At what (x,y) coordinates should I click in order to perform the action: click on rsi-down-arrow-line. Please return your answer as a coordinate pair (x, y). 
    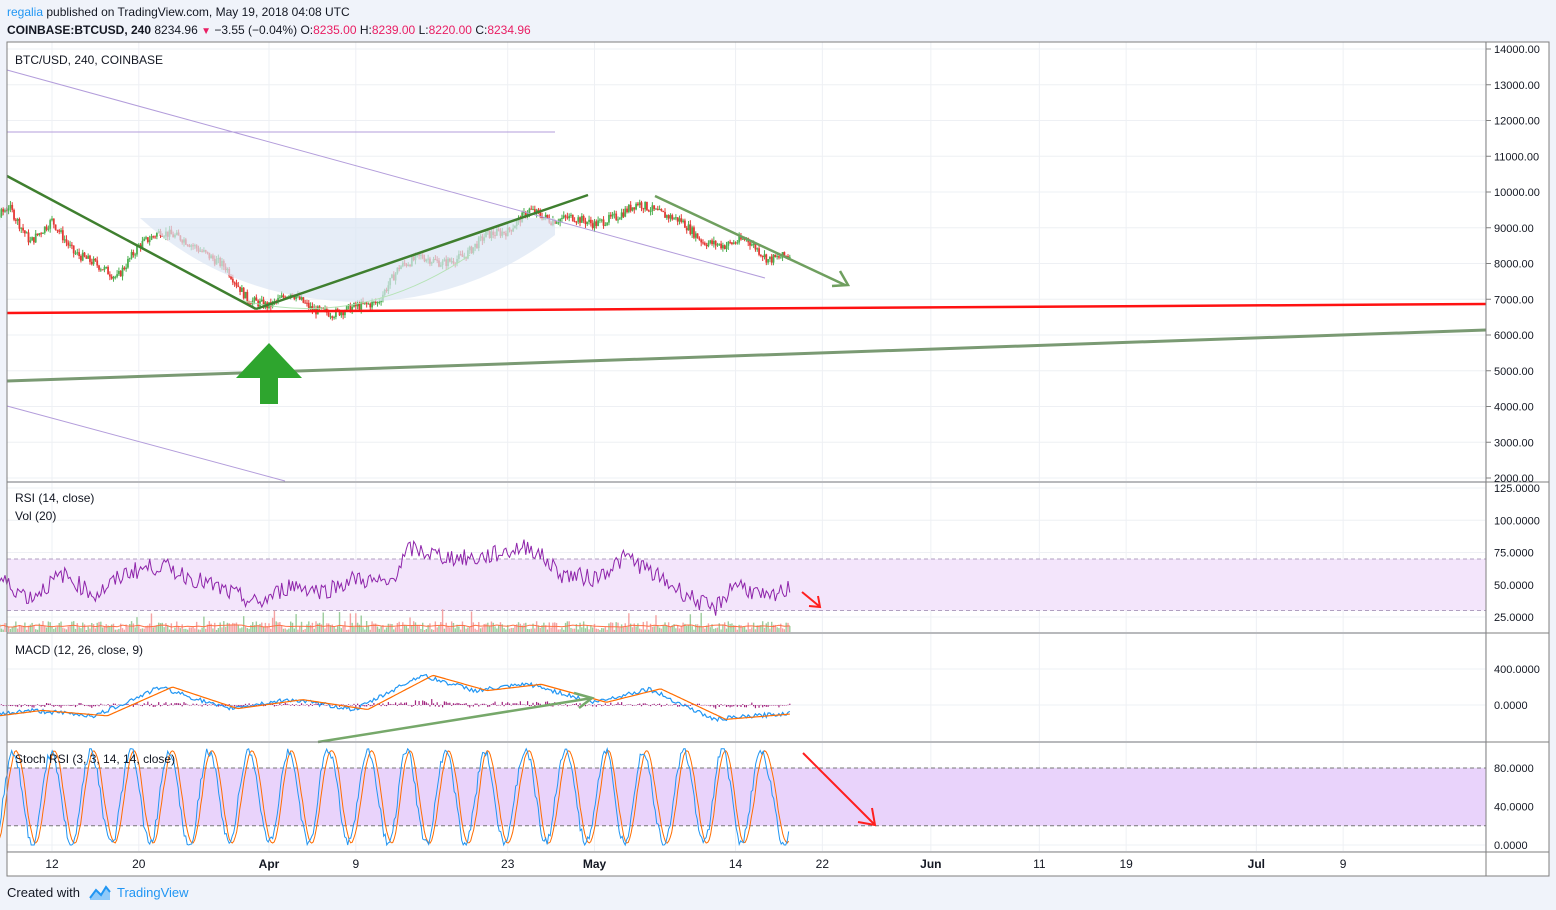
    Looking at the image, I should click on (810, 599).